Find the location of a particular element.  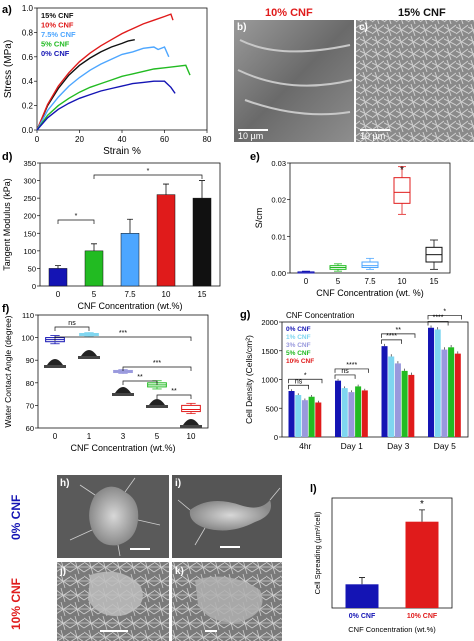

panel-f-letter: f) is located at coordinates (6, 309).